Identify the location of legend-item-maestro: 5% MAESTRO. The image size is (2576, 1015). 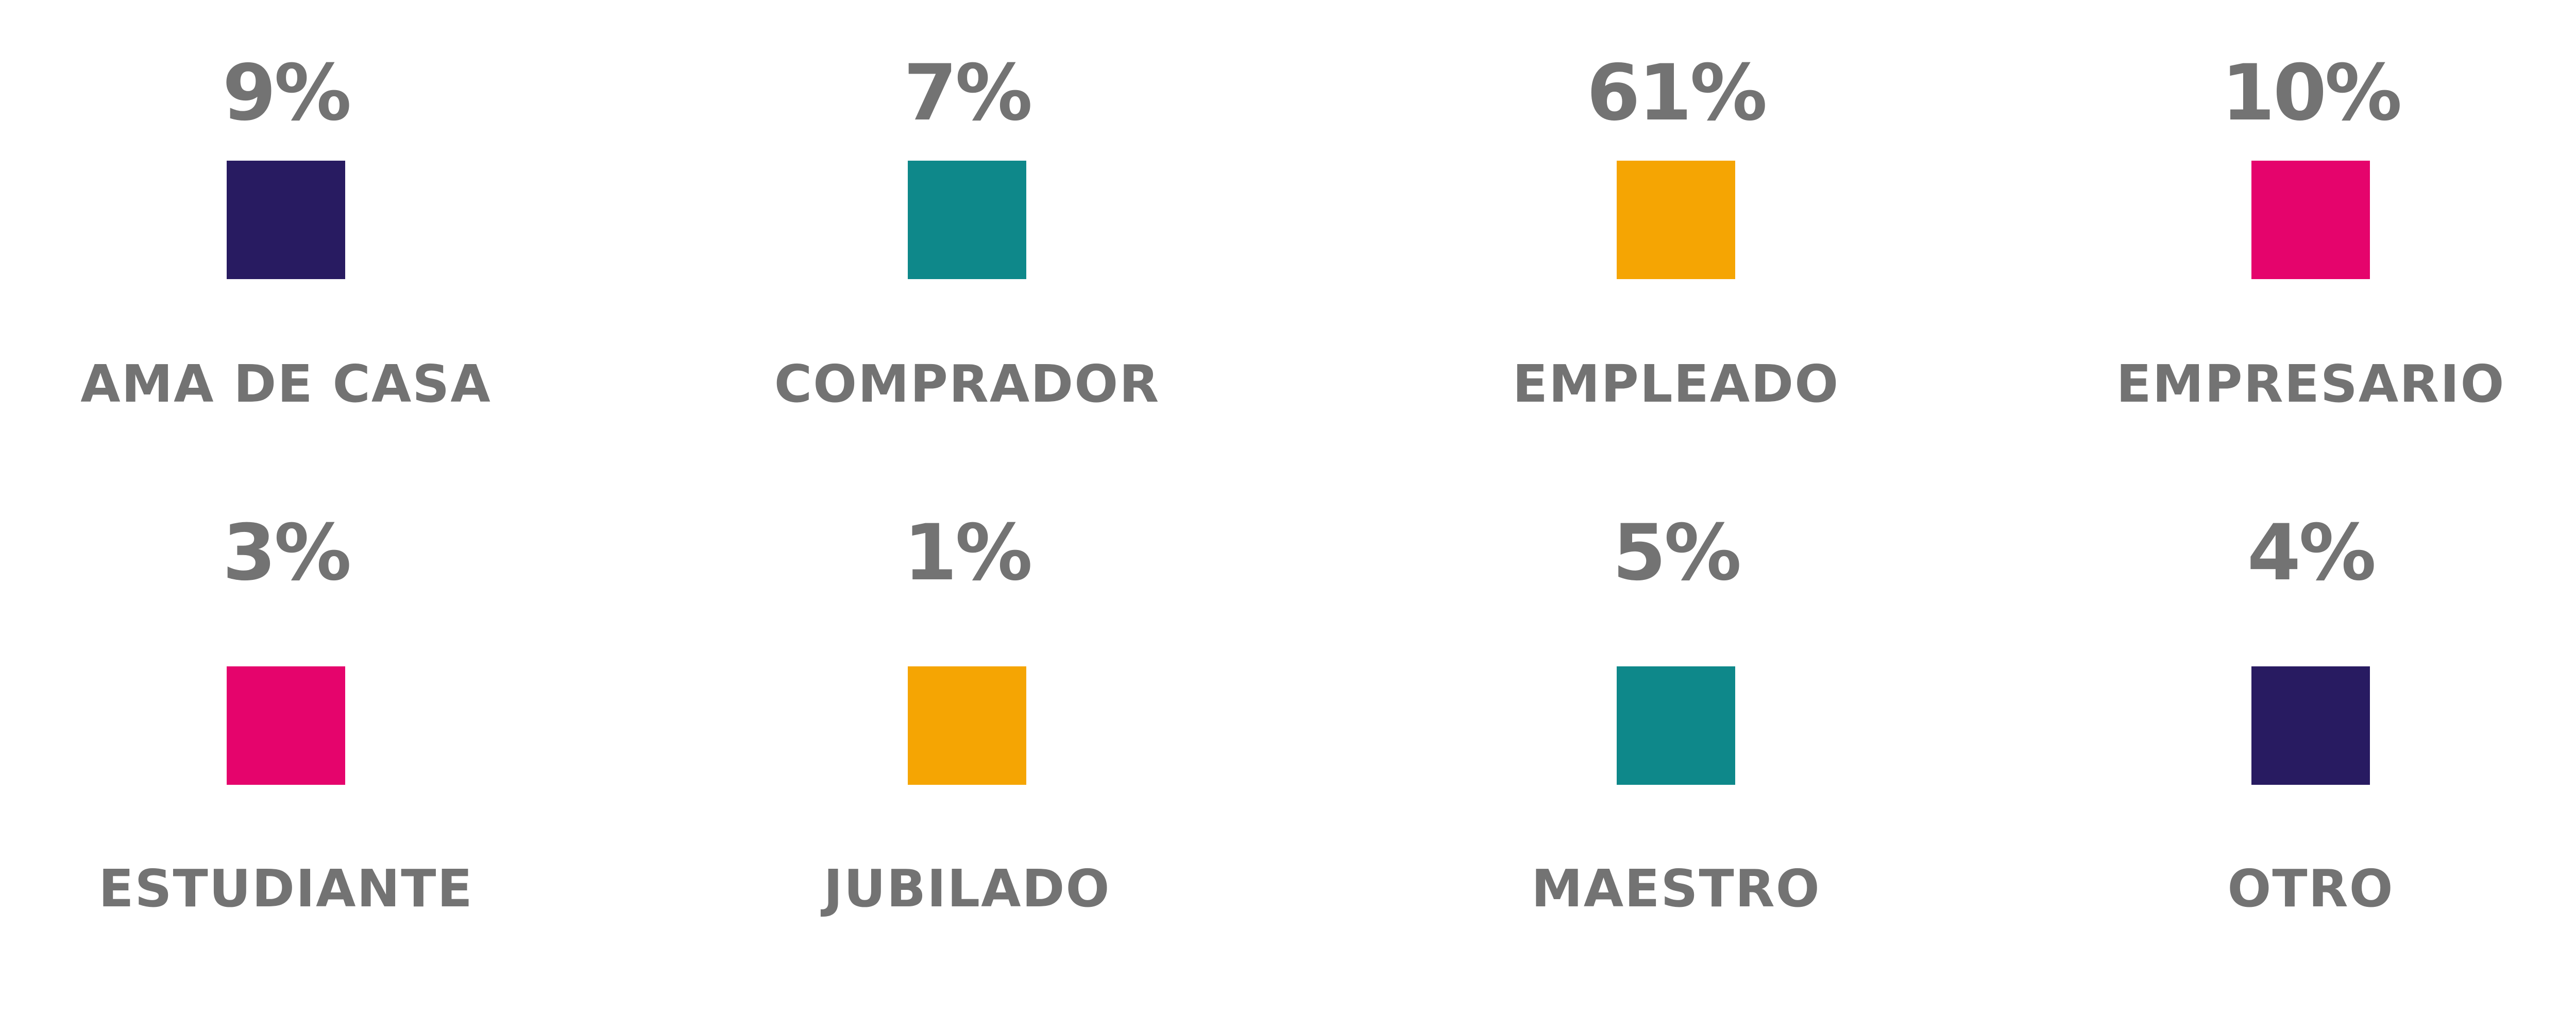
(1675, 713).